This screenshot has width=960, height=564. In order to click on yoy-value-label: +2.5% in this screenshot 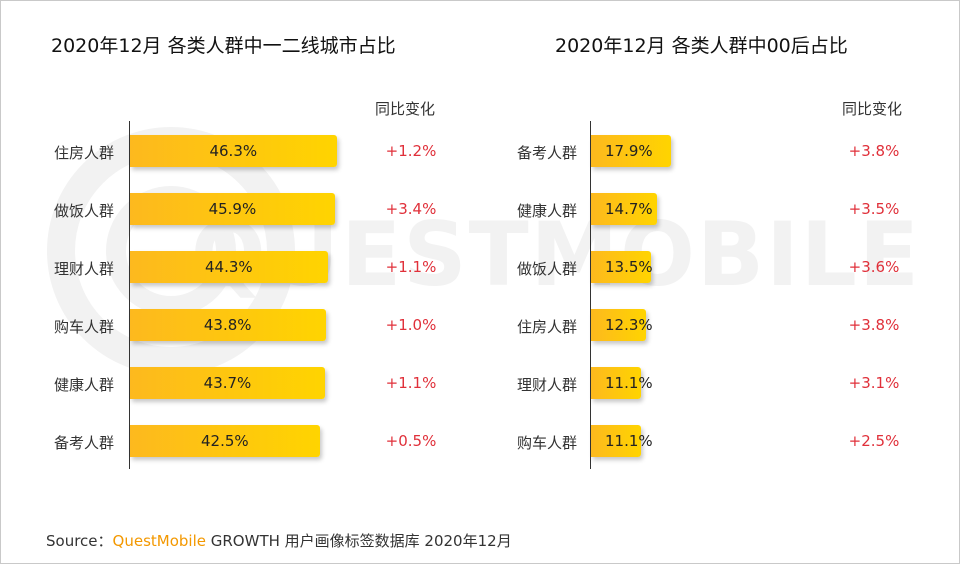, I will do `click(874, 441)`.